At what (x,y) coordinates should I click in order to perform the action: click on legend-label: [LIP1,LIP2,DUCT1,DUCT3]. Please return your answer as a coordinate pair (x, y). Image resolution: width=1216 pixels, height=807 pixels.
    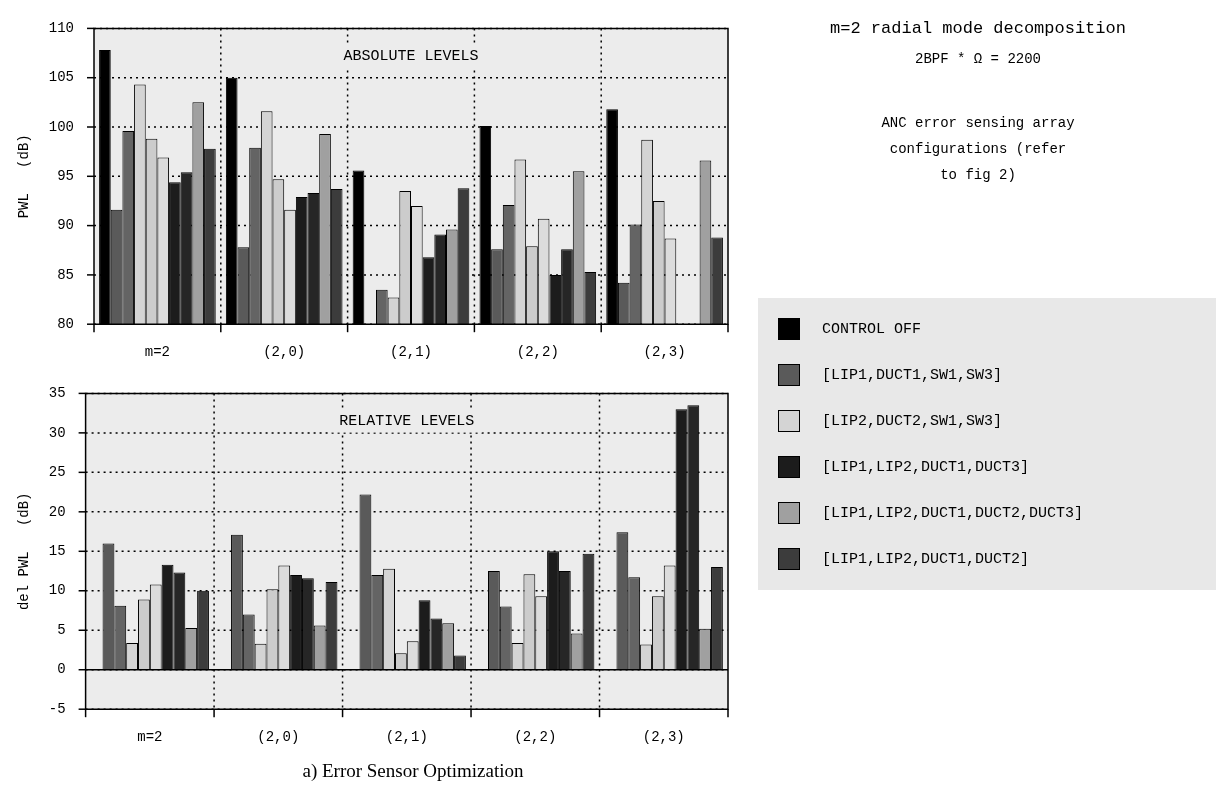
    Looking at the image, I should click on (926, 467).